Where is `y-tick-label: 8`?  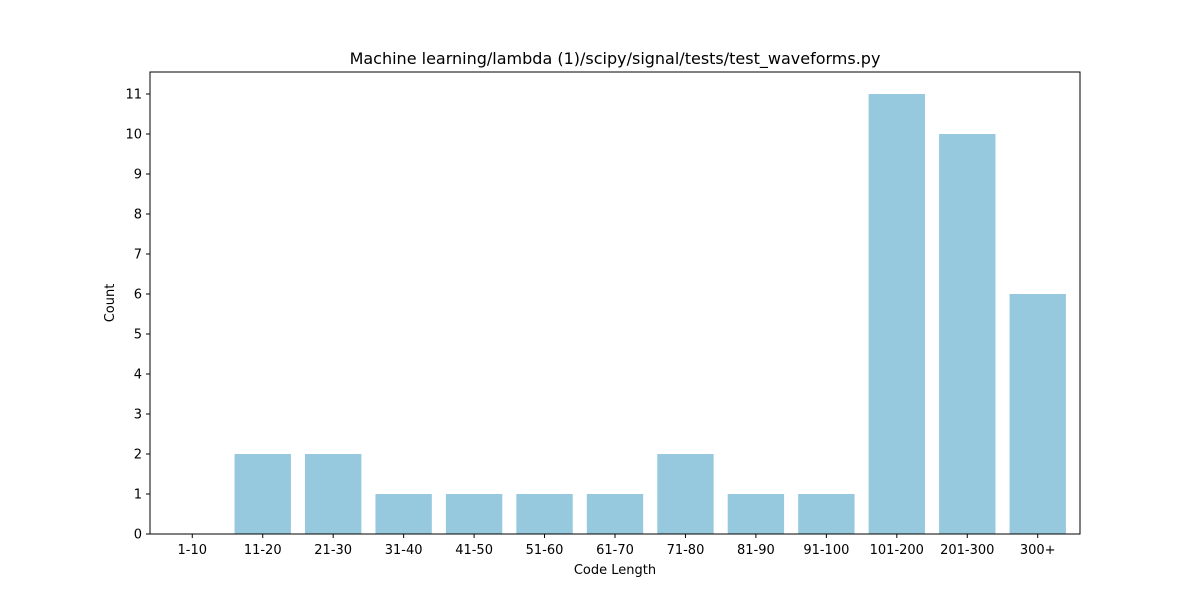 y-tick-label: 8 is located at coordinates (138, 215).